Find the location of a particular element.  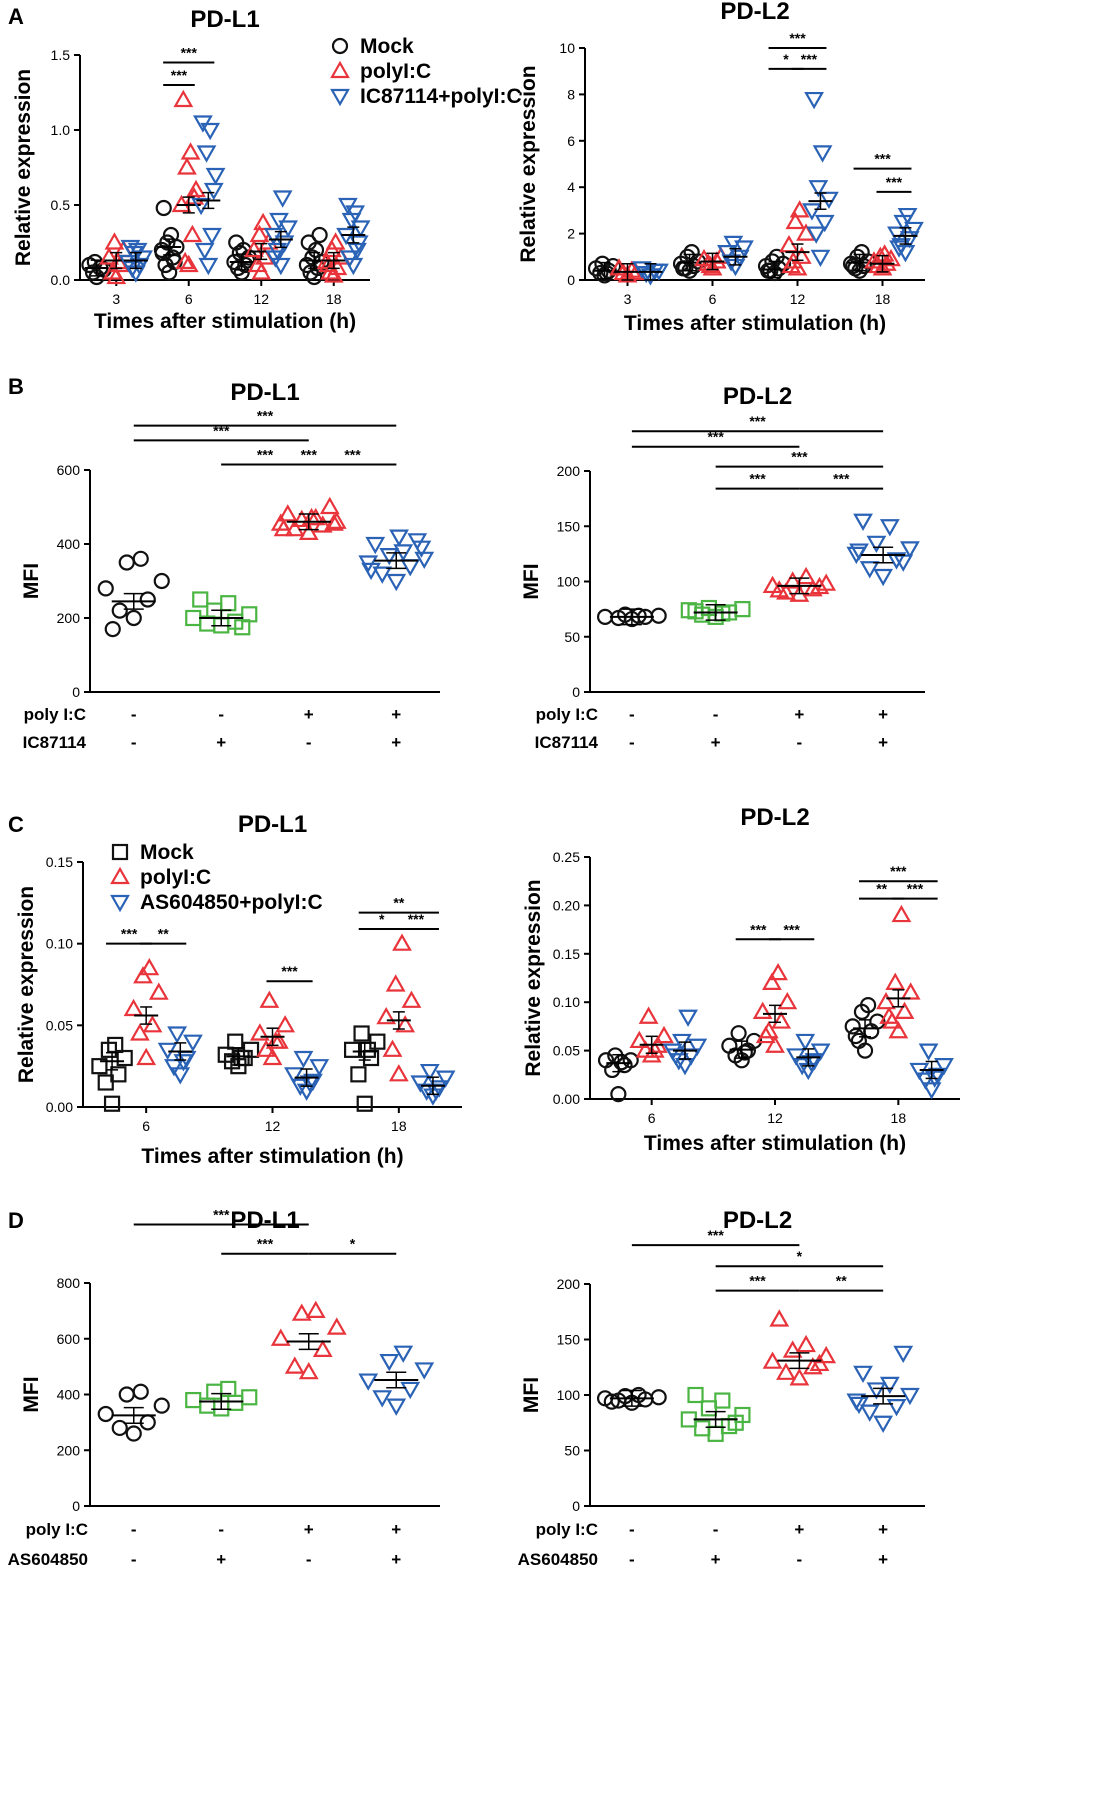

chart-title: PD-L1 is located at coordinates (264, 1220).